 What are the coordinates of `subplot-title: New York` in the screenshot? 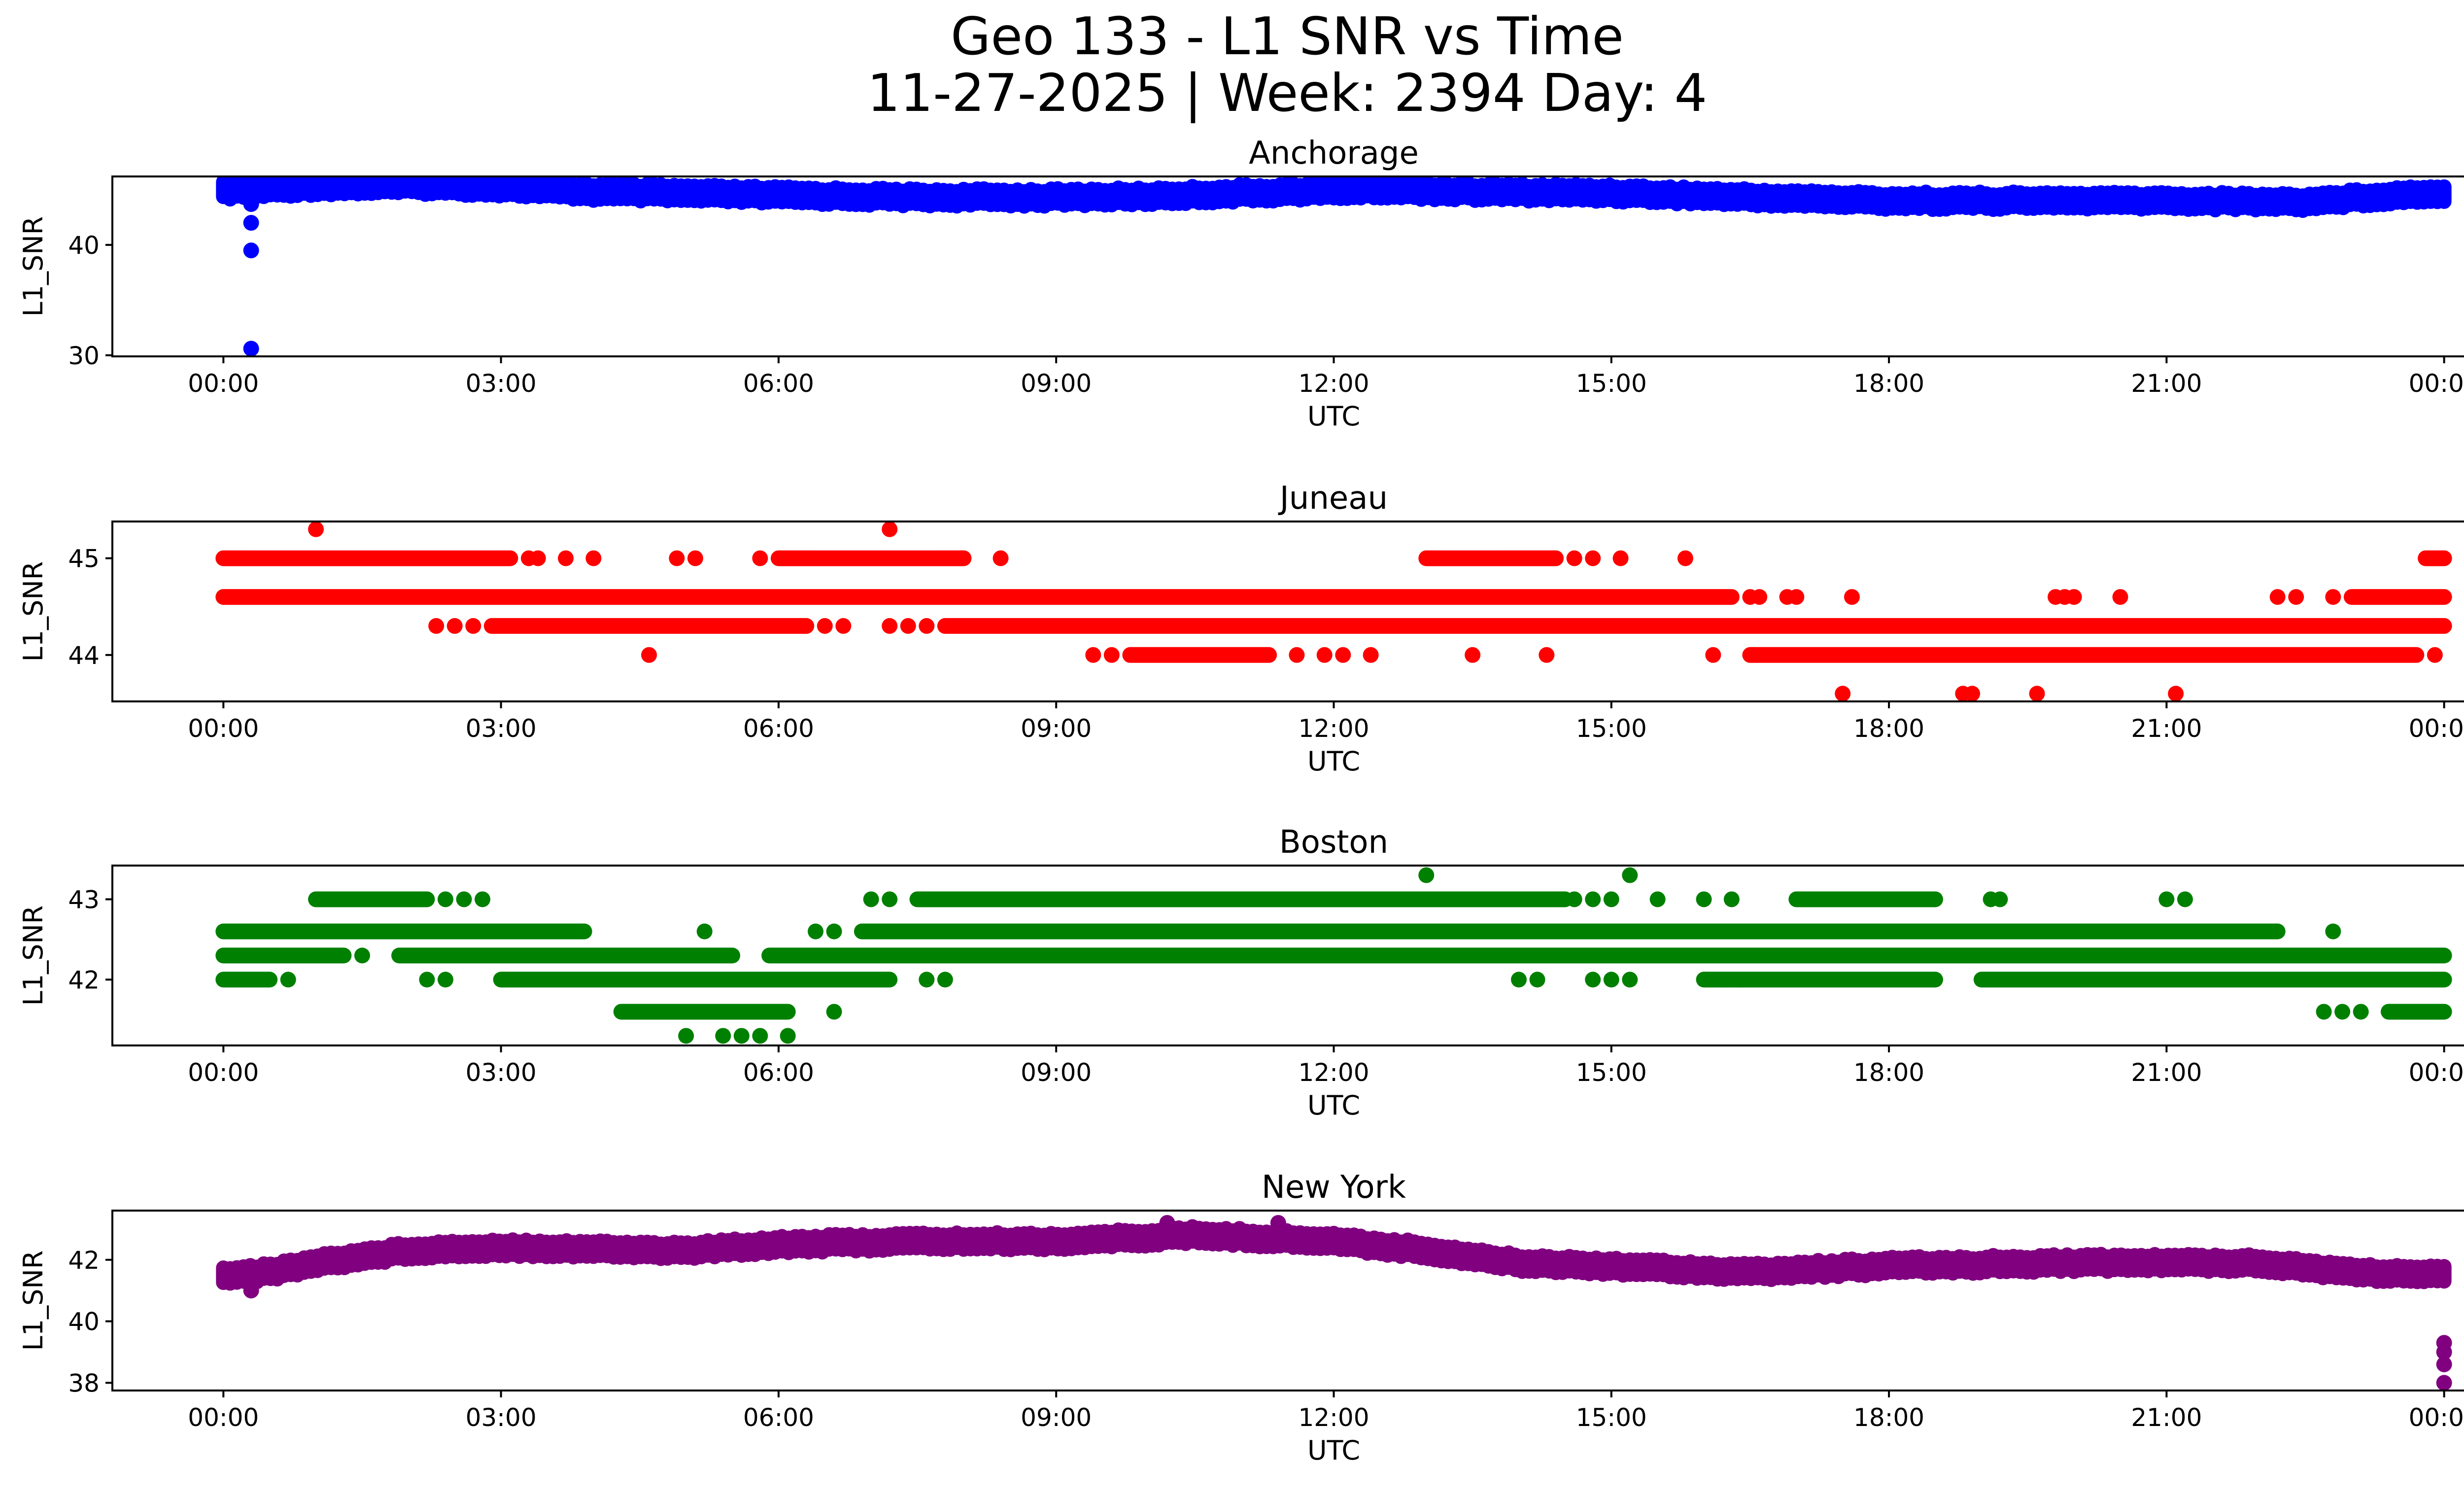 It's located at (1334, 1187).